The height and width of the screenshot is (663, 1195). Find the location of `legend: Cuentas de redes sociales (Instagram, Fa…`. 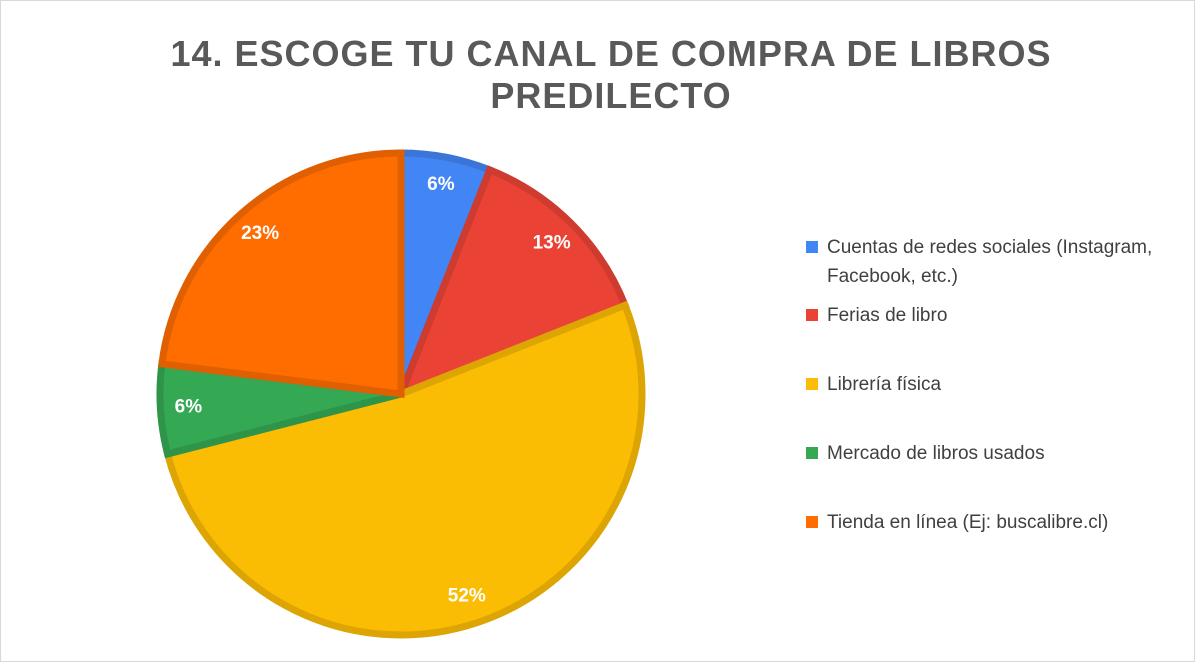

legend: Cuentas de redes sociales (Instagram, Fa… is located at coordinates (986, 385).